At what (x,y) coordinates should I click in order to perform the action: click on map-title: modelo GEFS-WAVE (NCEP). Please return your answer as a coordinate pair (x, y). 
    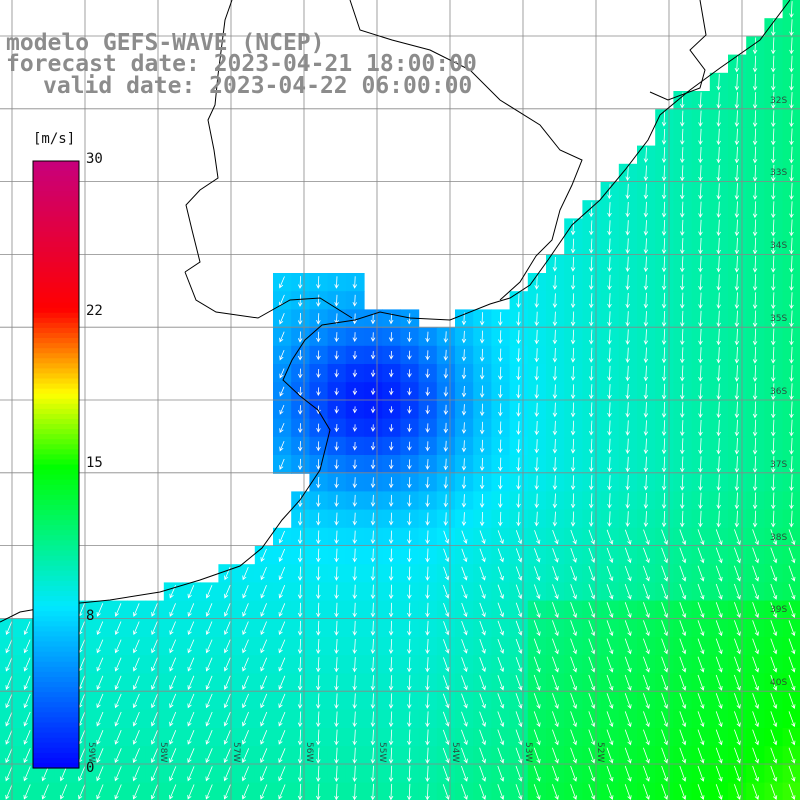
    Looking at the image, I should click on (165, 43).